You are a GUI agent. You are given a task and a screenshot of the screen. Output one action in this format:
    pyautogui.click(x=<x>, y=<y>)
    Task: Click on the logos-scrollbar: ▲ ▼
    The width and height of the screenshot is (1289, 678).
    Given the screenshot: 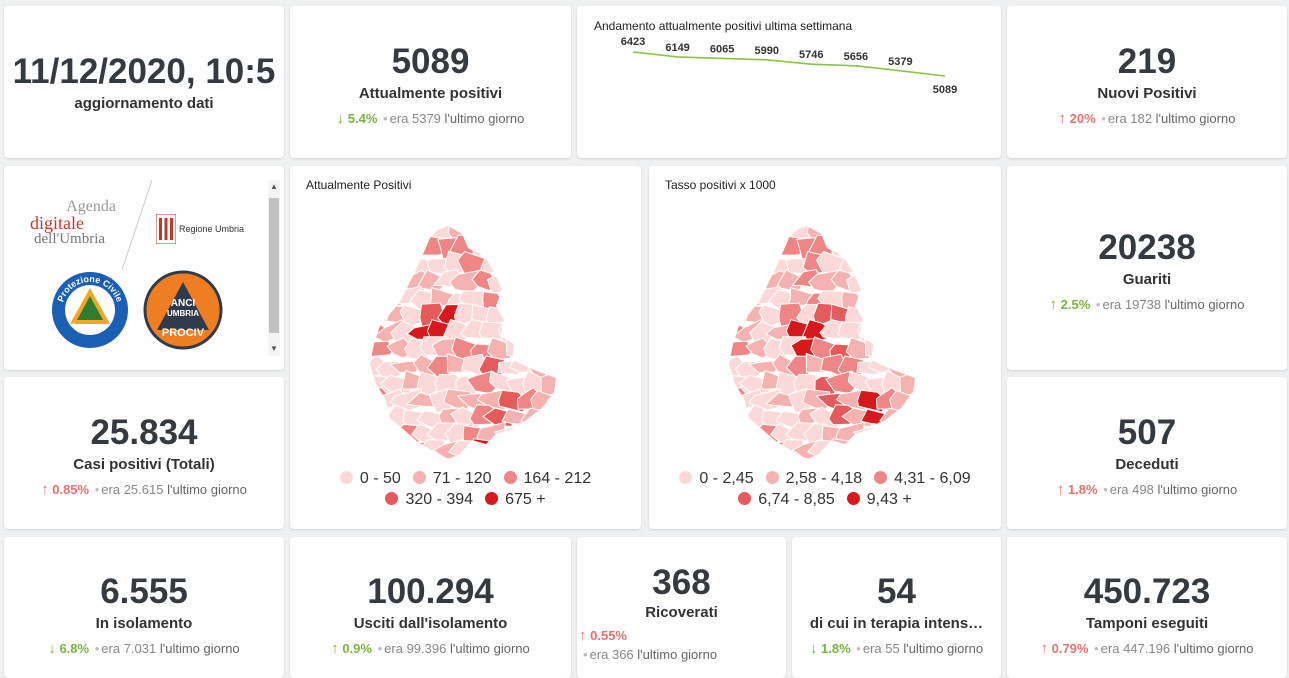 What is the action you would take?
    pyautogui.click(x=274, y=268)
    